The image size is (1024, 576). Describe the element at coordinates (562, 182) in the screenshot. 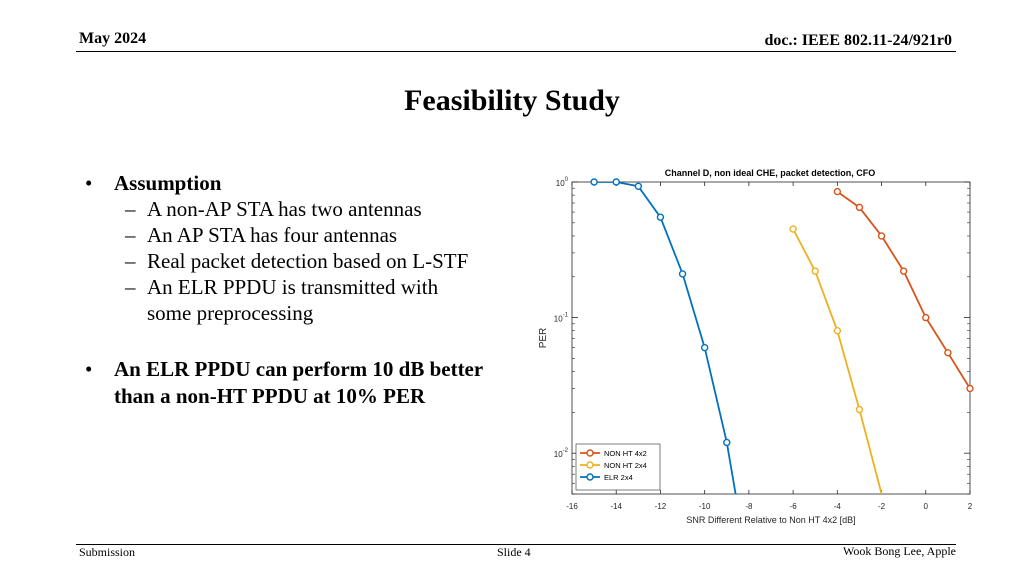

I see `y-tick-label: 10⁰` at that location.